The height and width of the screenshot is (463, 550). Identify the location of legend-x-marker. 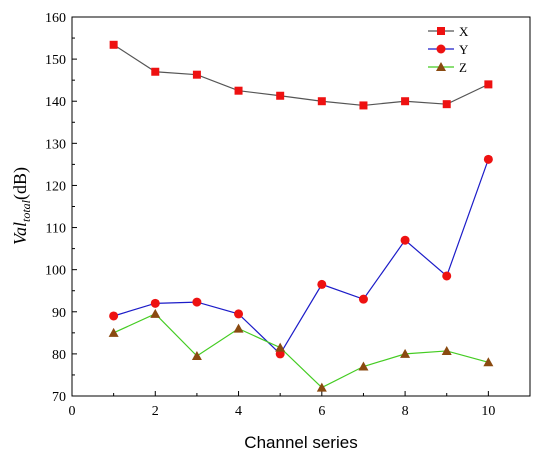
(441, 31).